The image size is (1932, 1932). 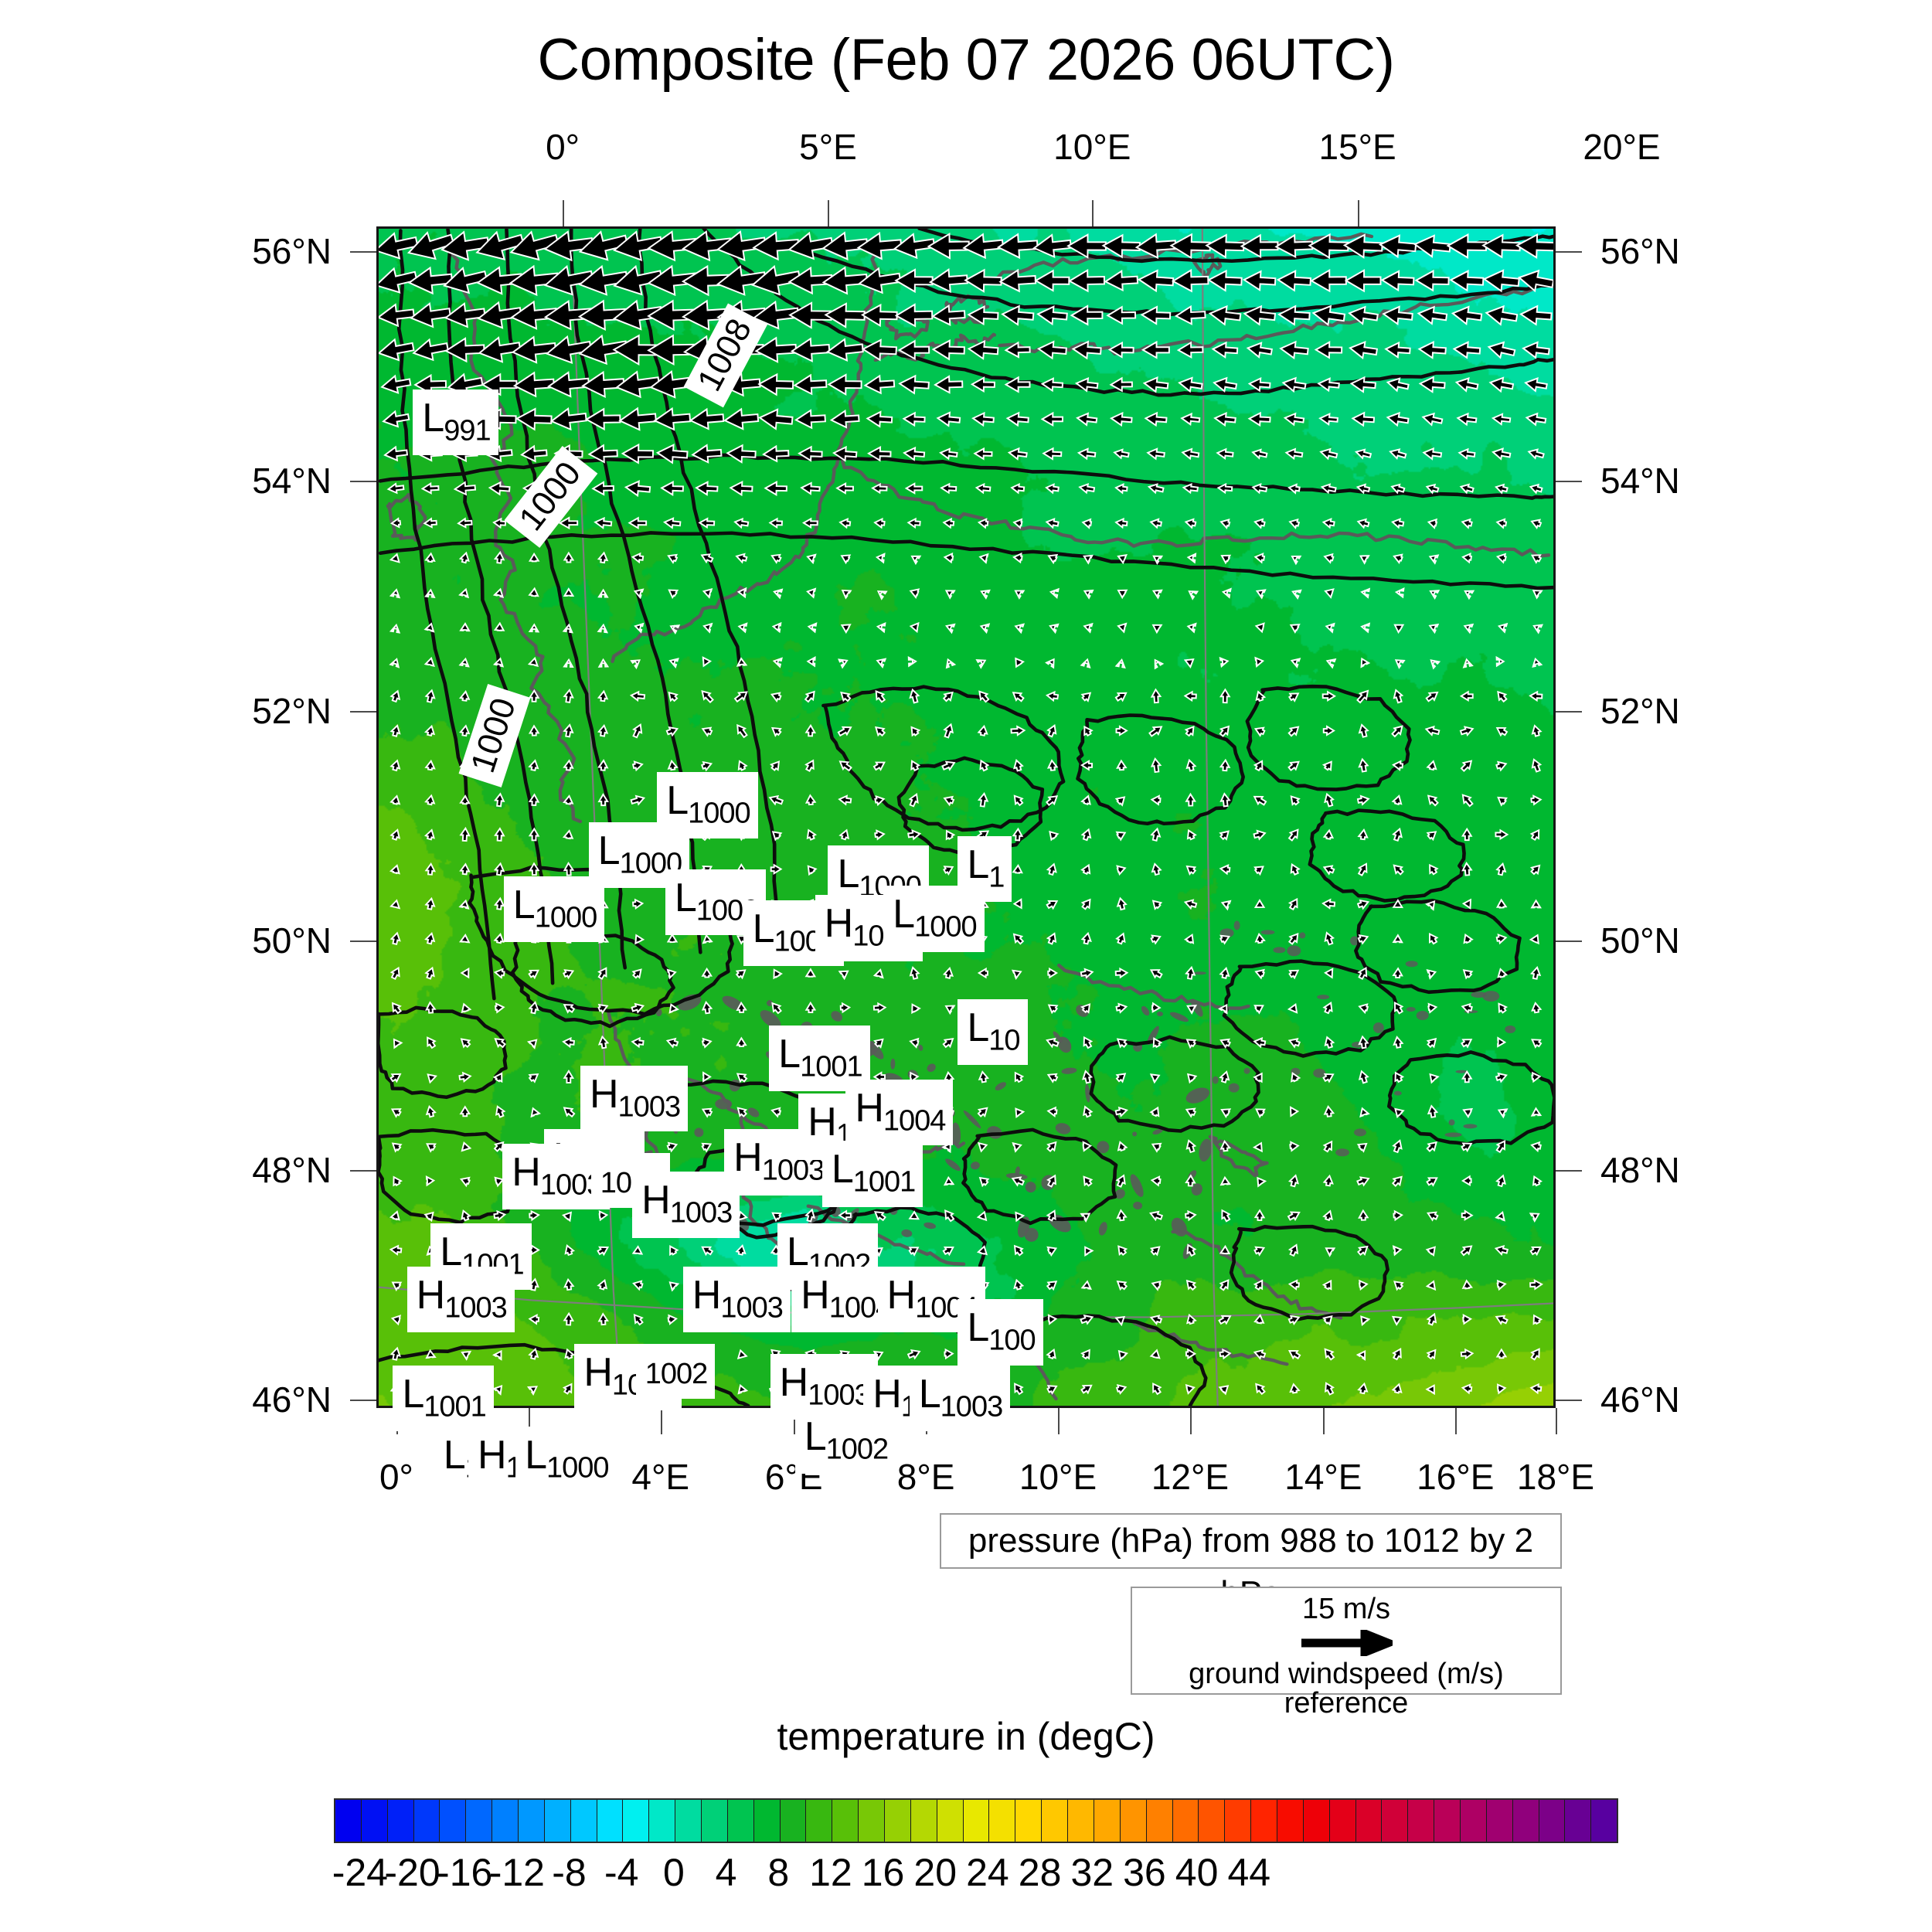 I want to click on lon-label-bottom: 4°E, so click(x=660, y=1477).